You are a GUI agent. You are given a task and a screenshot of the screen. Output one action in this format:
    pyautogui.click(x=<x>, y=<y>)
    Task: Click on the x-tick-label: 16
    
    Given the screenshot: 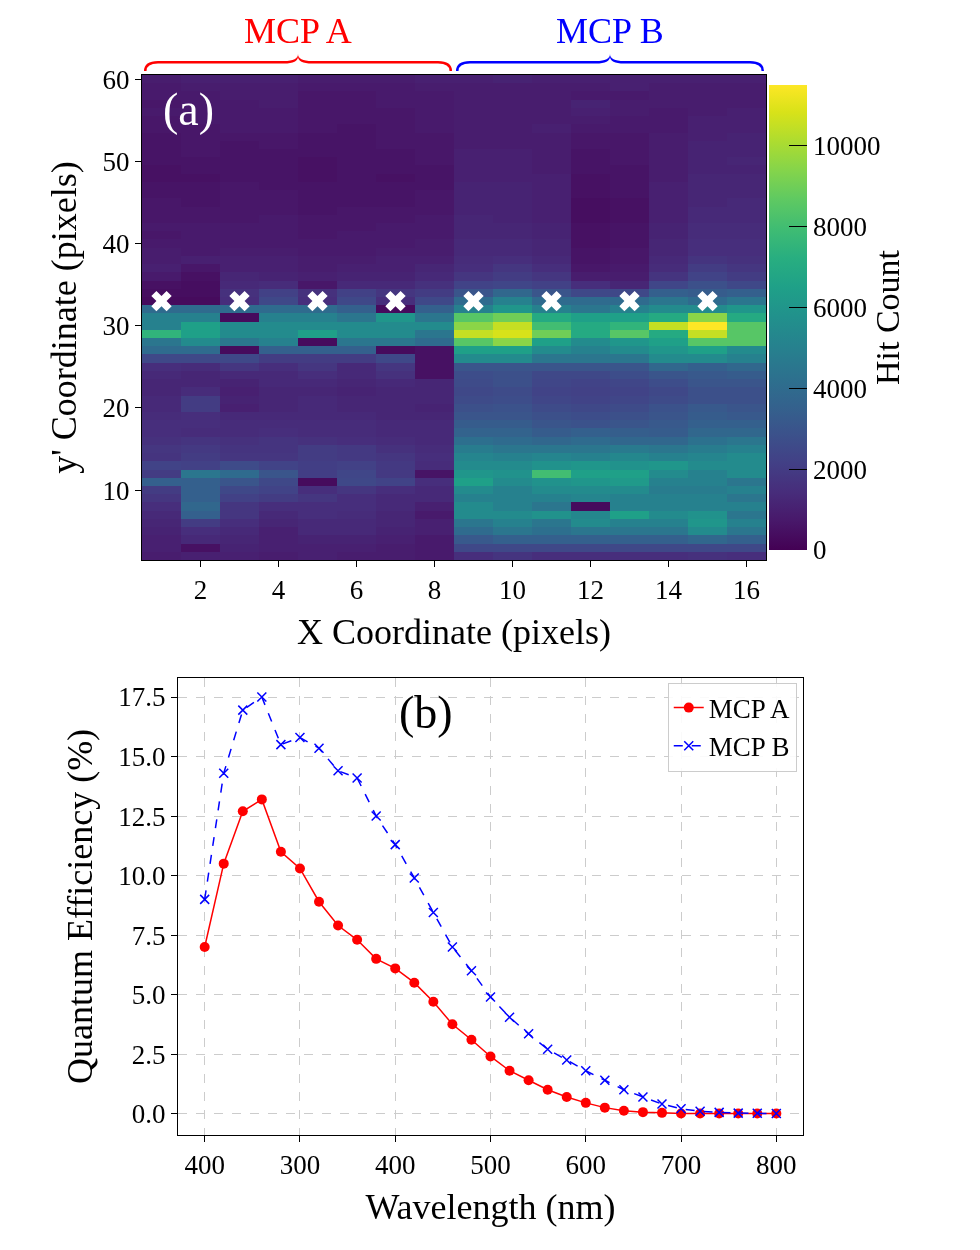 What is the action you would take?
    pyautogui.click(x=746, y=590)
    